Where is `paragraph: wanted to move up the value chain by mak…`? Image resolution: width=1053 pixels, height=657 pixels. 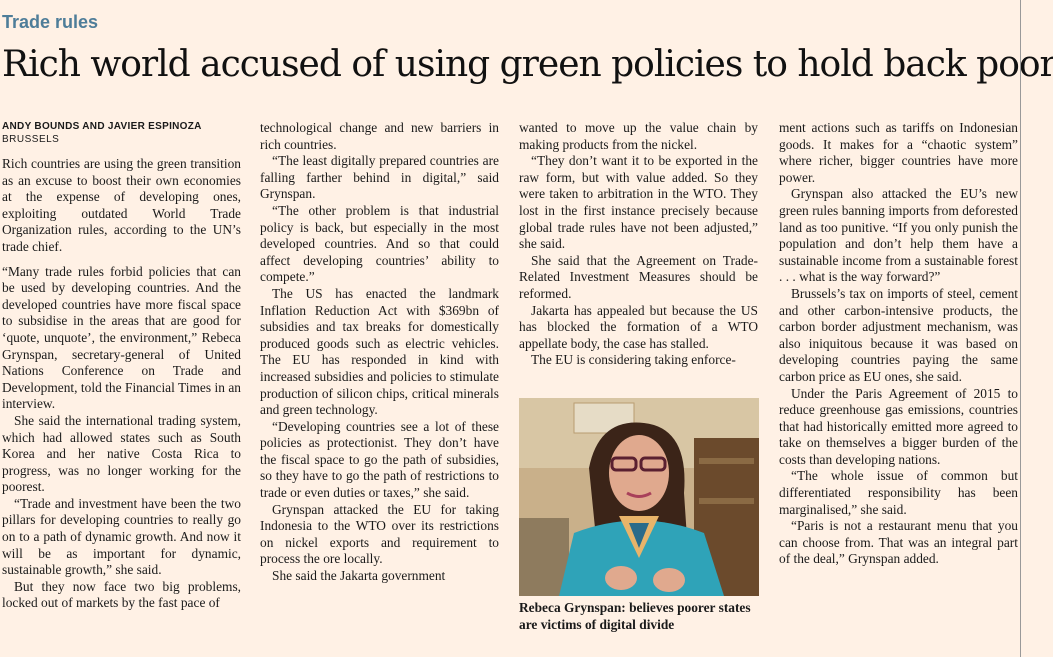
paragraph: wanted to move up the value chain by mak… is located at coordinates (638, 136).